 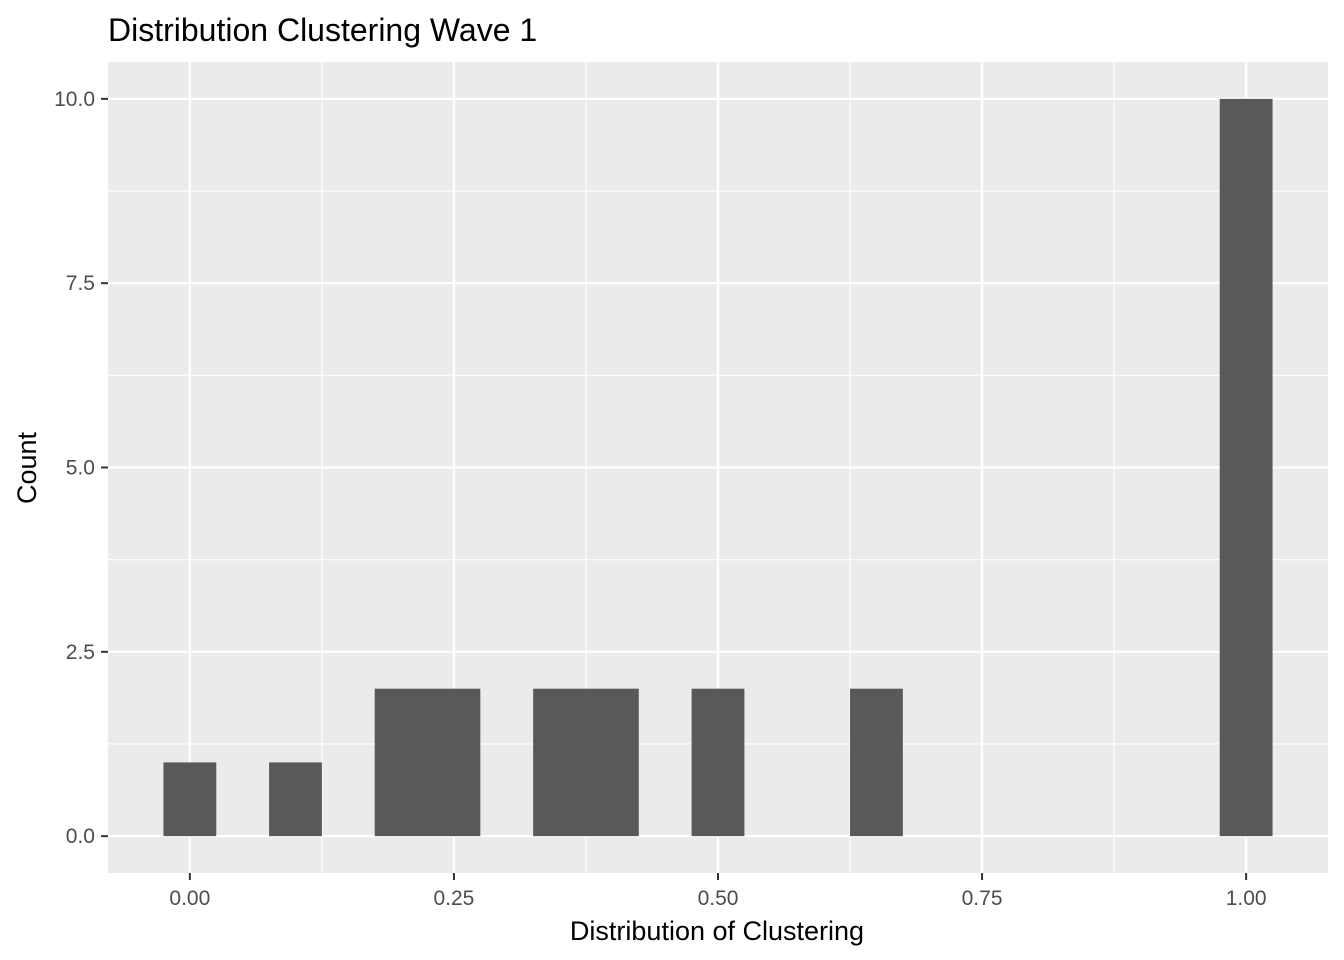 What do you see at coordinates (27, 467) in the screenshot?
I see `y-axis-title: Count` at bounding box center [27, 467].